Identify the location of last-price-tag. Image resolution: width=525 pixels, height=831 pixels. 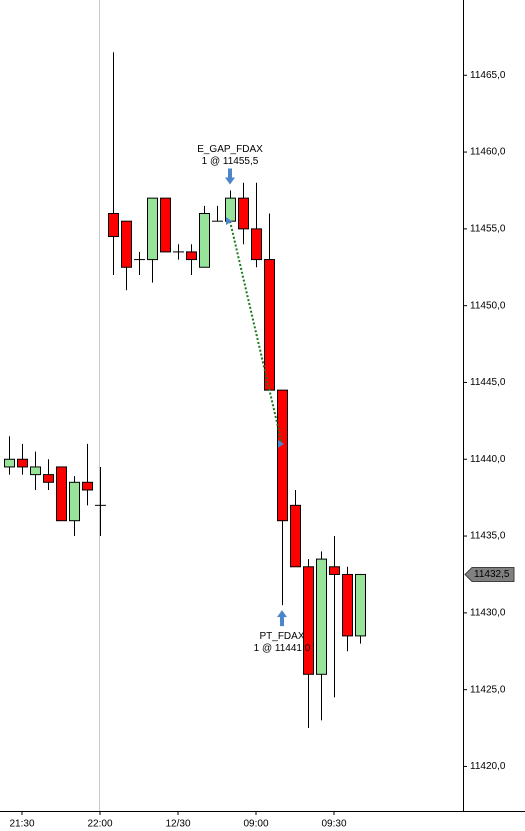
(489, 574).